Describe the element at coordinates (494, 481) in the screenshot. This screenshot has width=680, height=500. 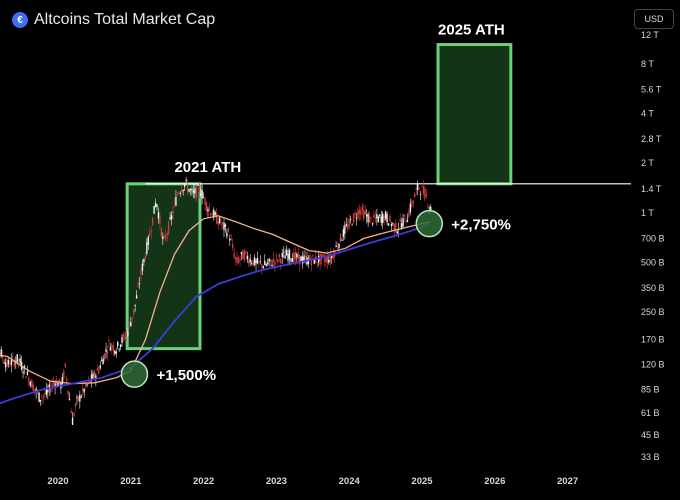
I see `x-tick-label: 2026` at that location.